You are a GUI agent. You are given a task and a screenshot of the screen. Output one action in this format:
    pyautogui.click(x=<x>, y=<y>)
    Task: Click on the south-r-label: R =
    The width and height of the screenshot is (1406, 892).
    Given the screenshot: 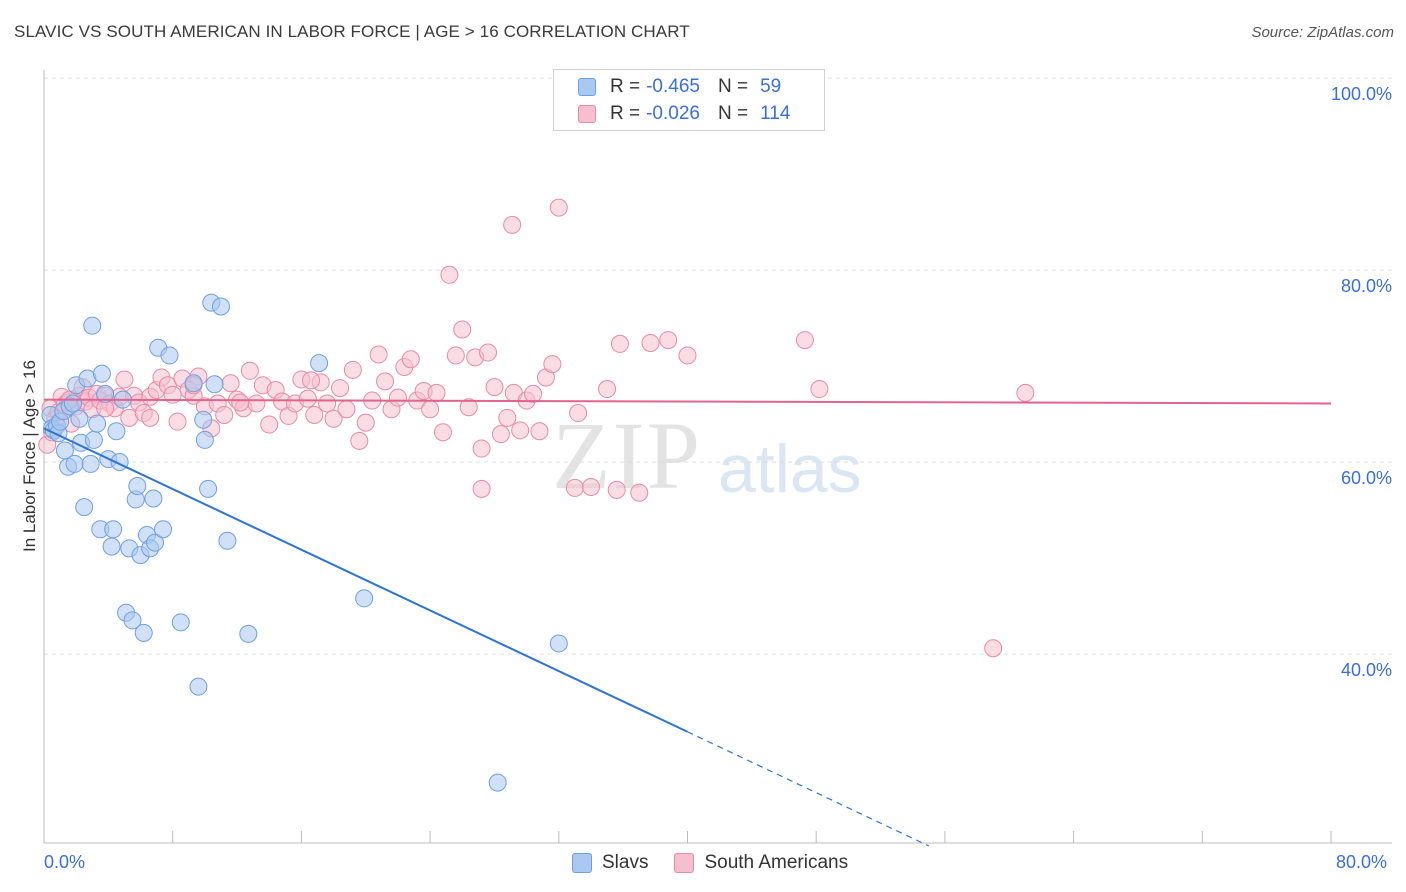 What is the action you would take?
    pyautogui.click(x=625, y=113)
    